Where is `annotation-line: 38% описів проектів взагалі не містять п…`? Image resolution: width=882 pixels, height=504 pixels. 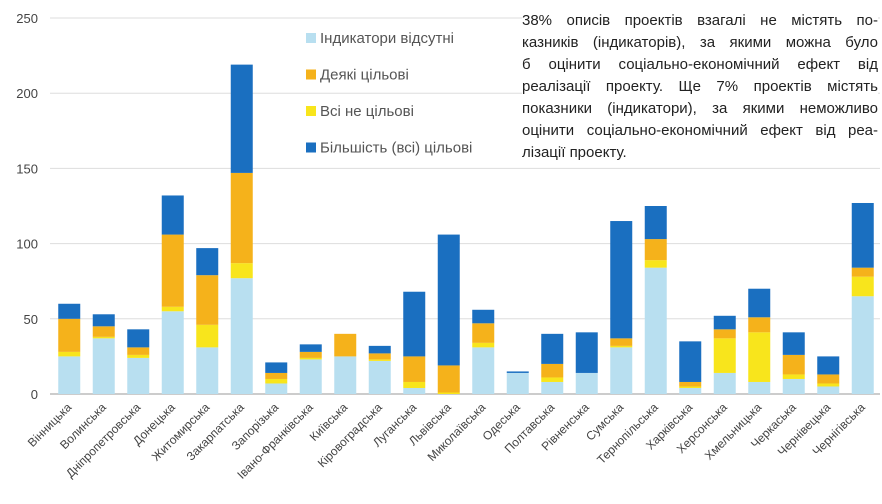
annotation-line: 38% описів проектів взагалі не містять п… is located at coordinates (700, 20).